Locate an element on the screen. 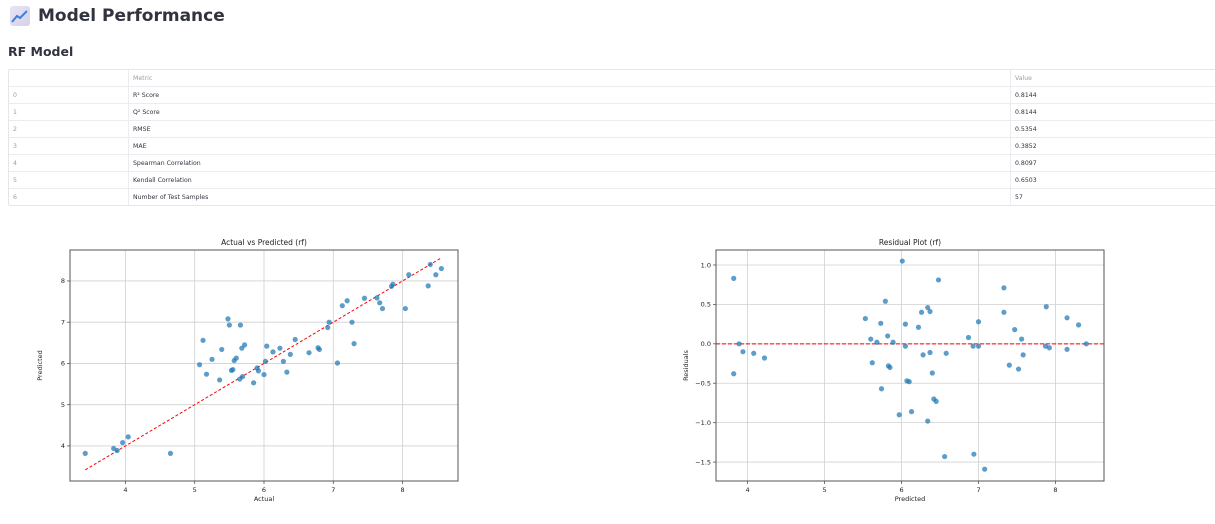 The height and width of the screenshot is (524, 1215). page-header: Model Performance is located at coordinates (117, 16).